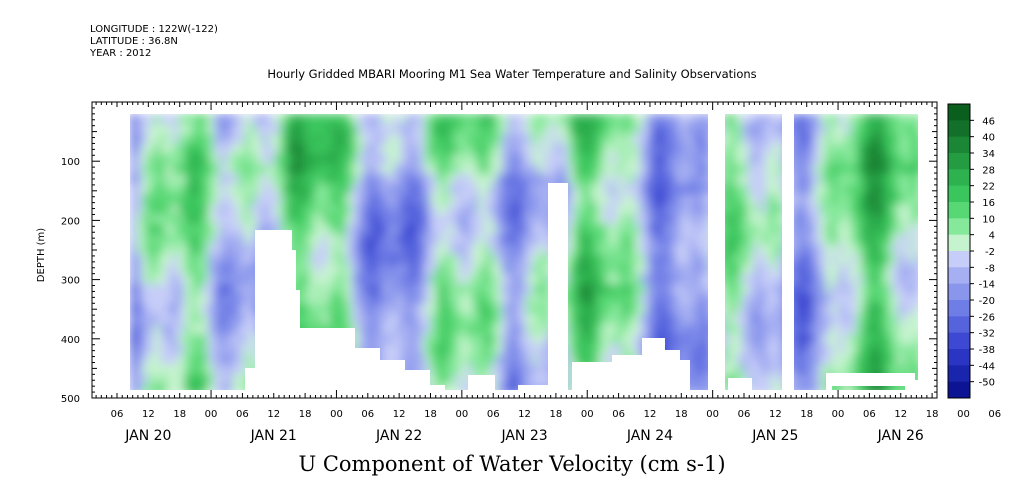 The height and width of the screenshot is (504, 1009). Describe the element at coordinates (273, 414) in the screenshot. I see `x-hour-tick-label: 12` at that location.